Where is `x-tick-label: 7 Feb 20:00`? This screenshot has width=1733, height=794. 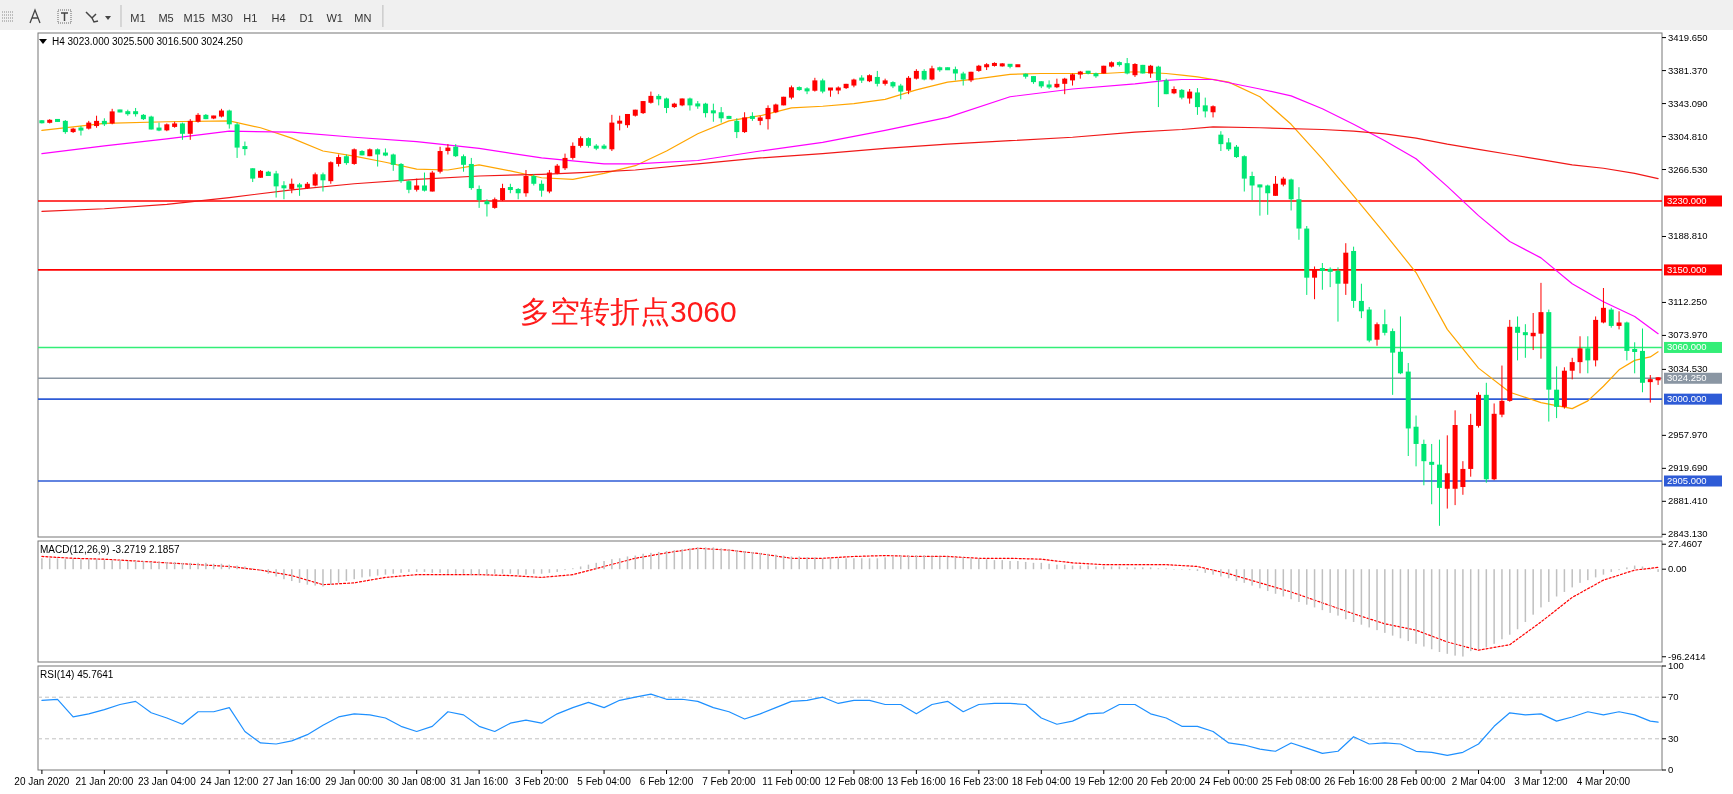 x-tick-label: 7 Feb 20:00 is located at coordinates (729, 781).